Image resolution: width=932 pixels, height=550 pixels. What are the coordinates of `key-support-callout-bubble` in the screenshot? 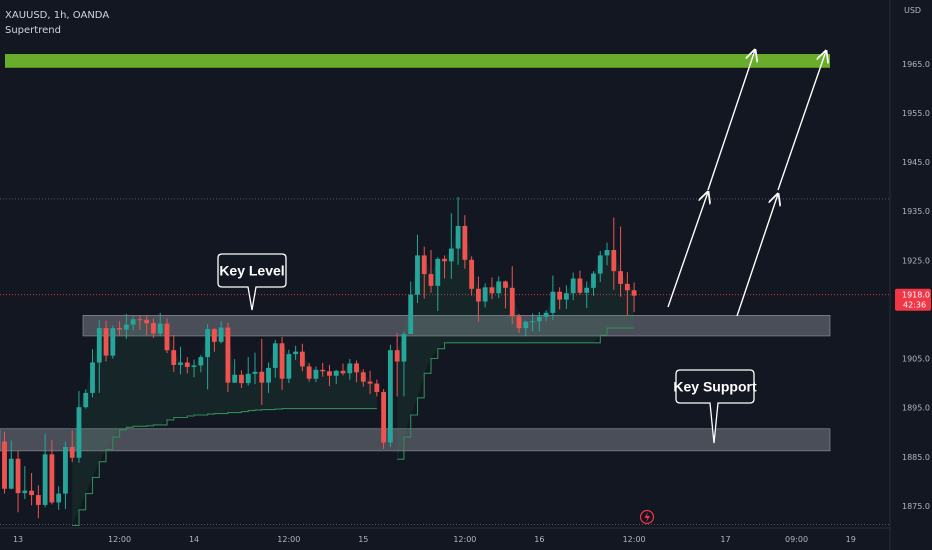 It's located at (715, 406).